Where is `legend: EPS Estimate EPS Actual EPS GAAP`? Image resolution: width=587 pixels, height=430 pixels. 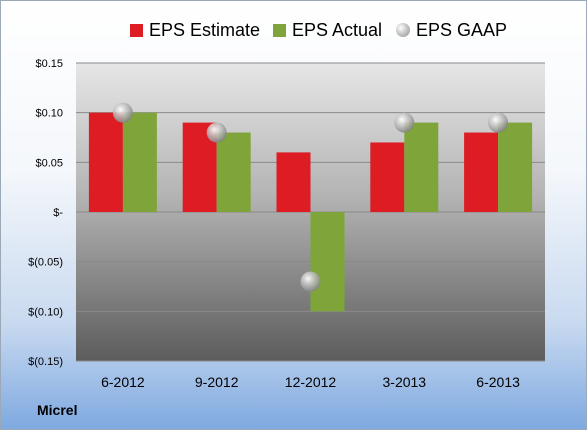
legend: EPS Estimate EPS Actual EPS GAAP is located at coordinates (293, 30).